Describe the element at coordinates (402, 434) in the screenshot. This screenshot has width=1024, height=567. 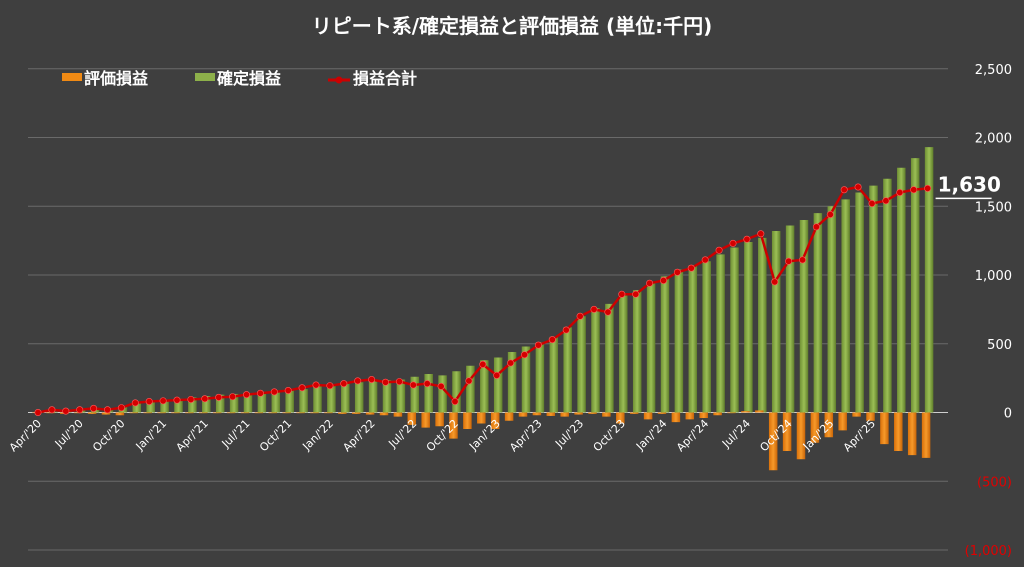
I see `x-tick-label: Jul/'22` at that location.